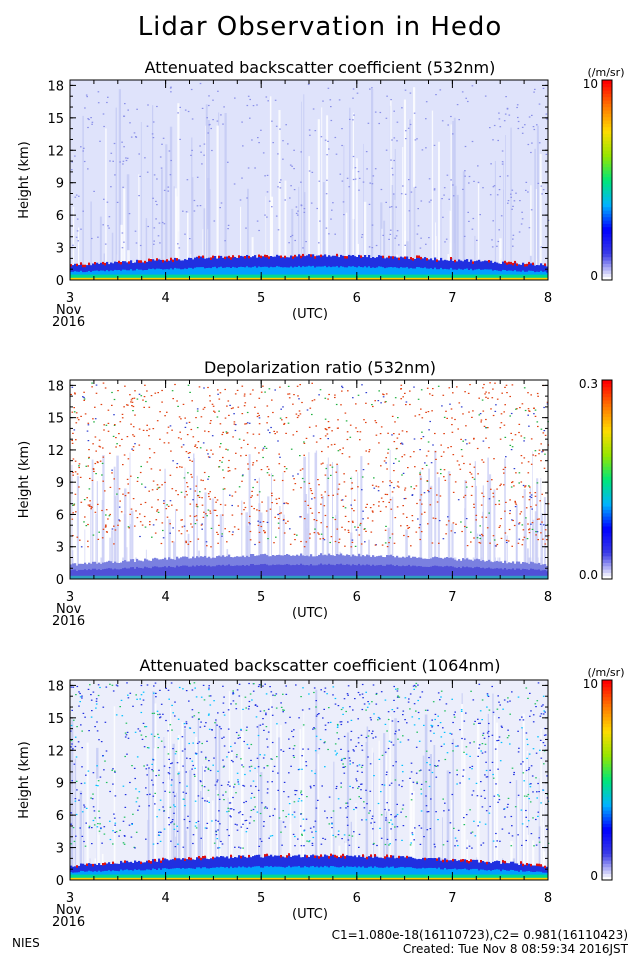 The width and height of the screenshot is (640, 960). Describe the element at coordinates (588, 575) in the screenshot. I see `colorbar-min-label: 0.0` at that location.